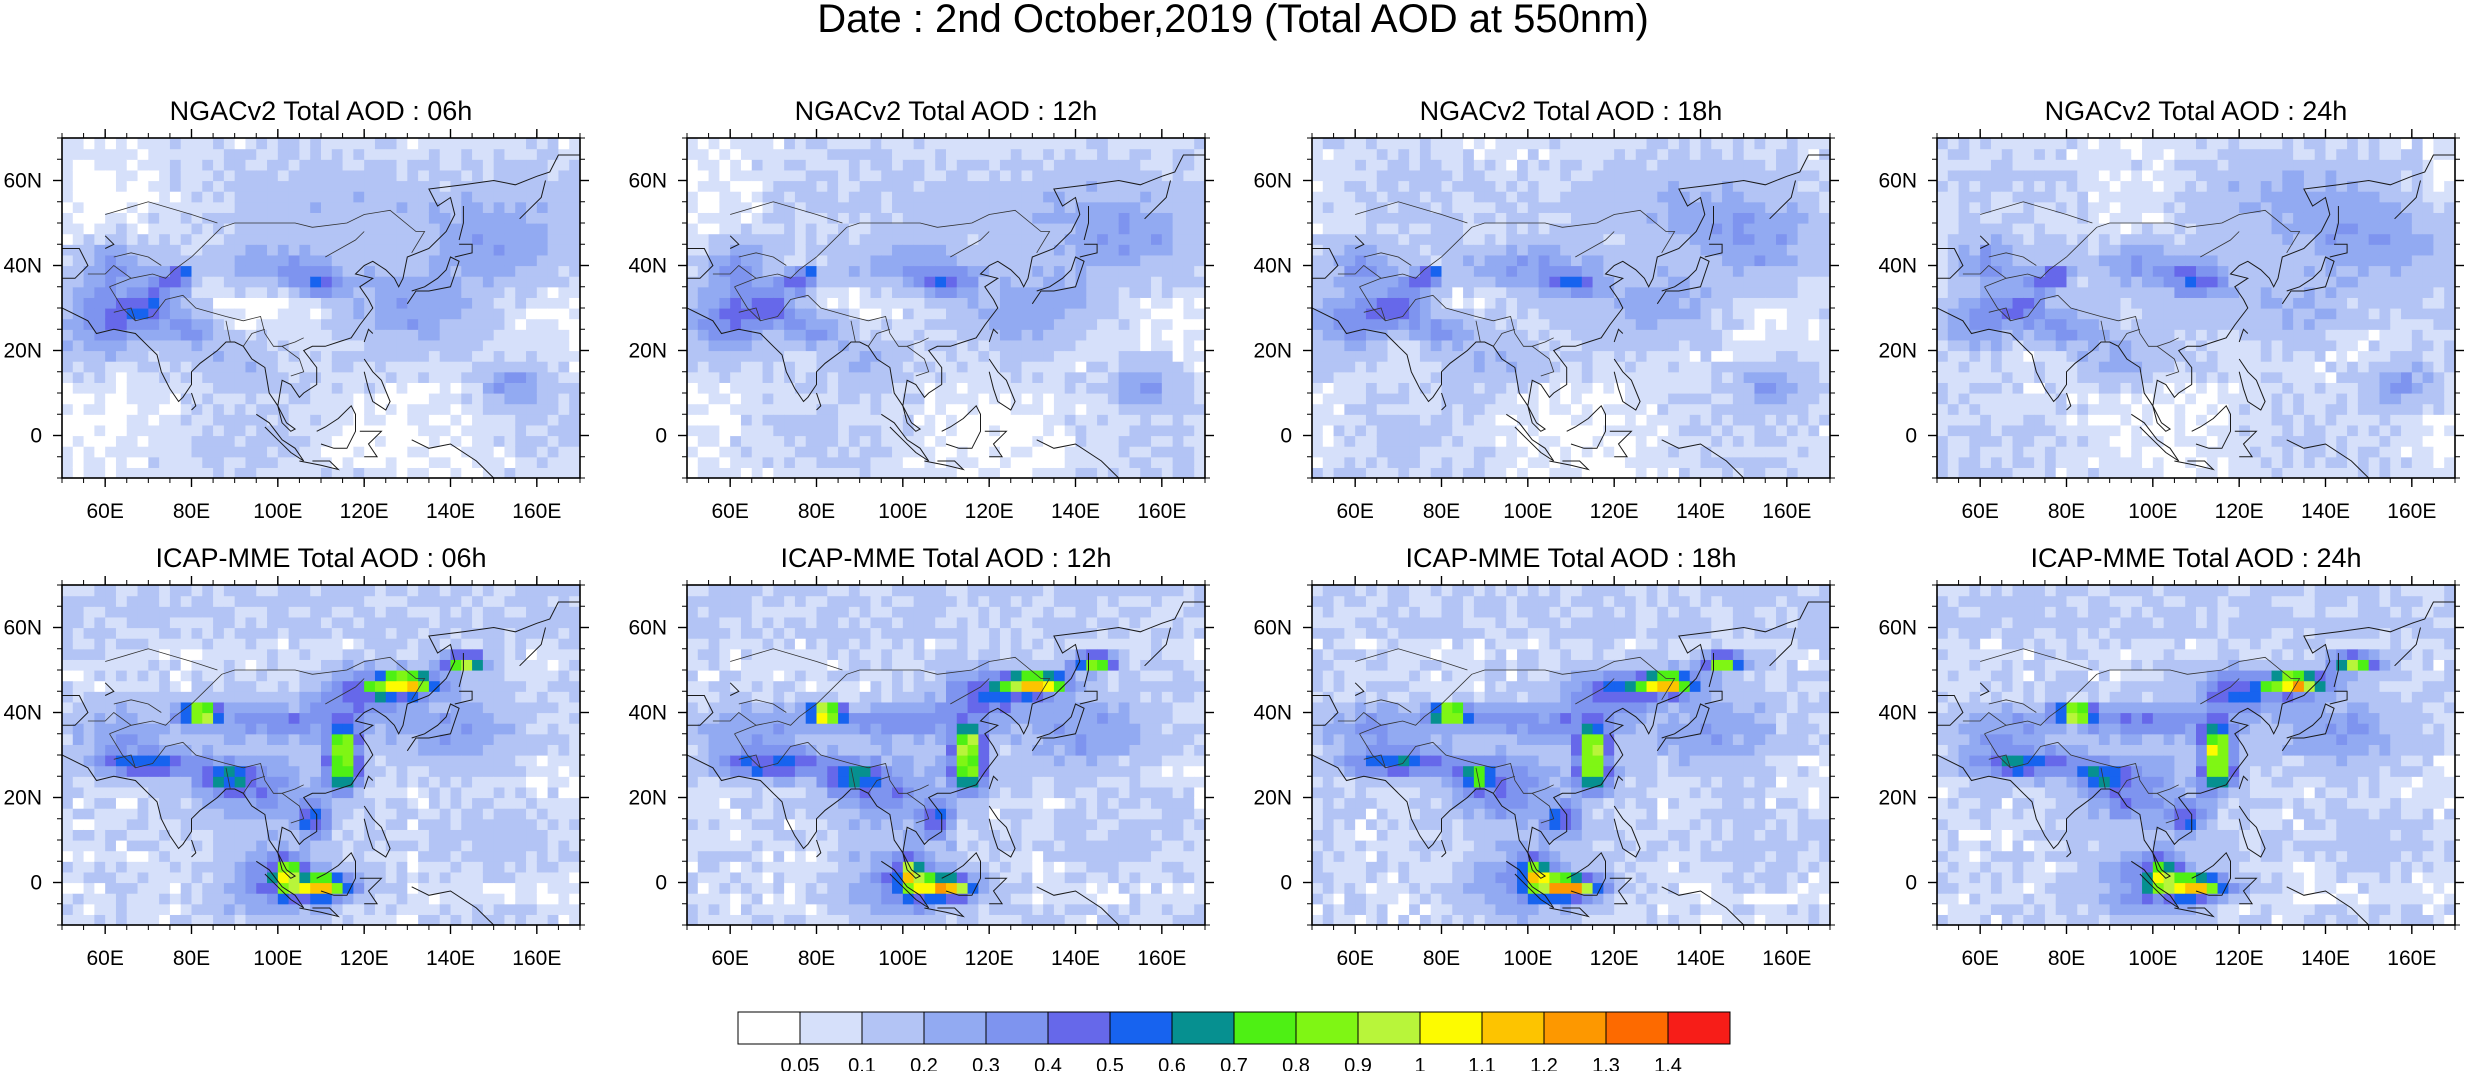 The width and height of the screenshot is (2466, 1071). I want to click on colorbar-label: 1.1, so click(1482, 1063).